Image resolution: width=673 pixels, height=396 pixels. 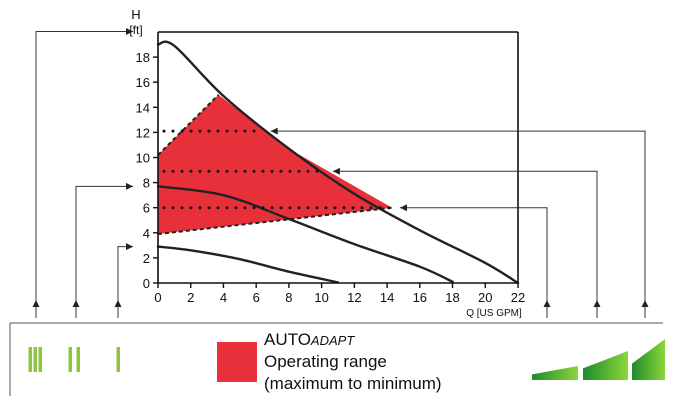 What do you see at coordinates (288, 297) in the screenshot?
I see `x-tick-label: 8` at bounding box center [288, 297].